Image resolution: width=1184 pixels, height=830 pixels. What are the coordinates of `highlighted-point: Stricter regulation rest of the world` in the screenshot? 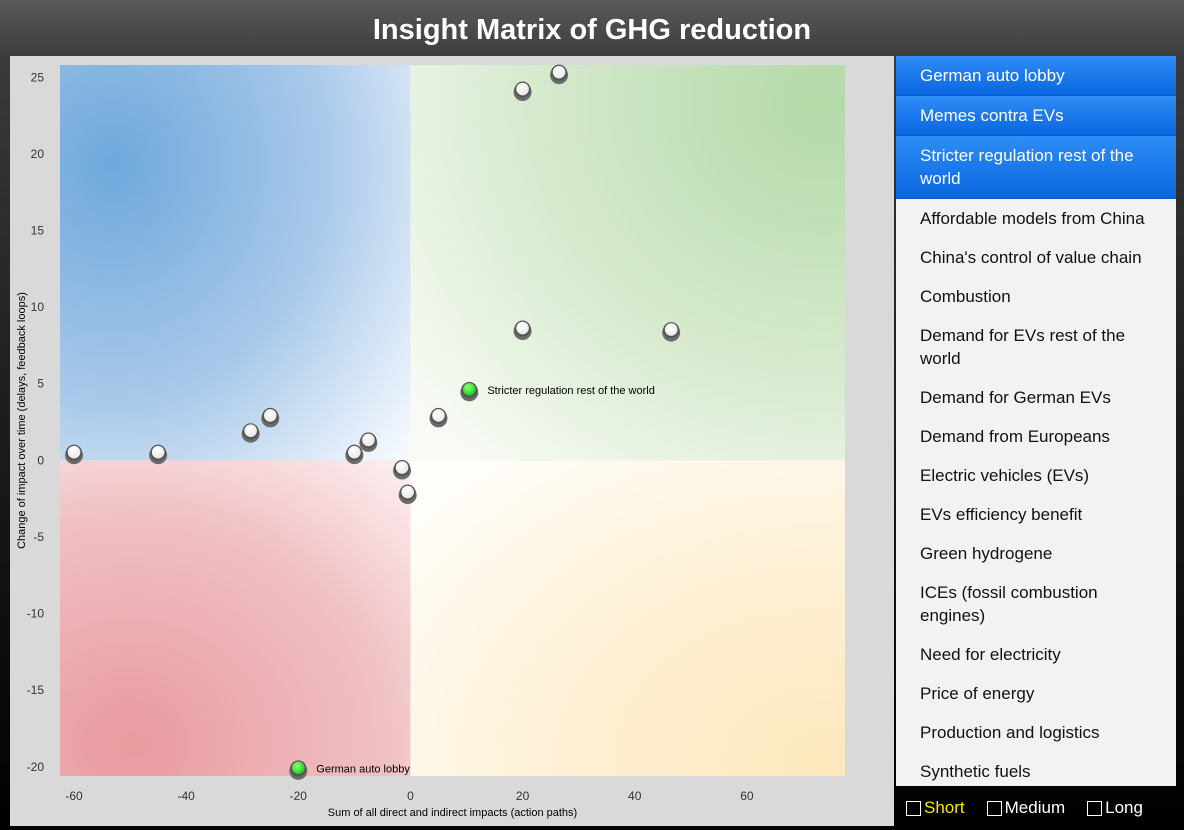 It's located at (557, 391).